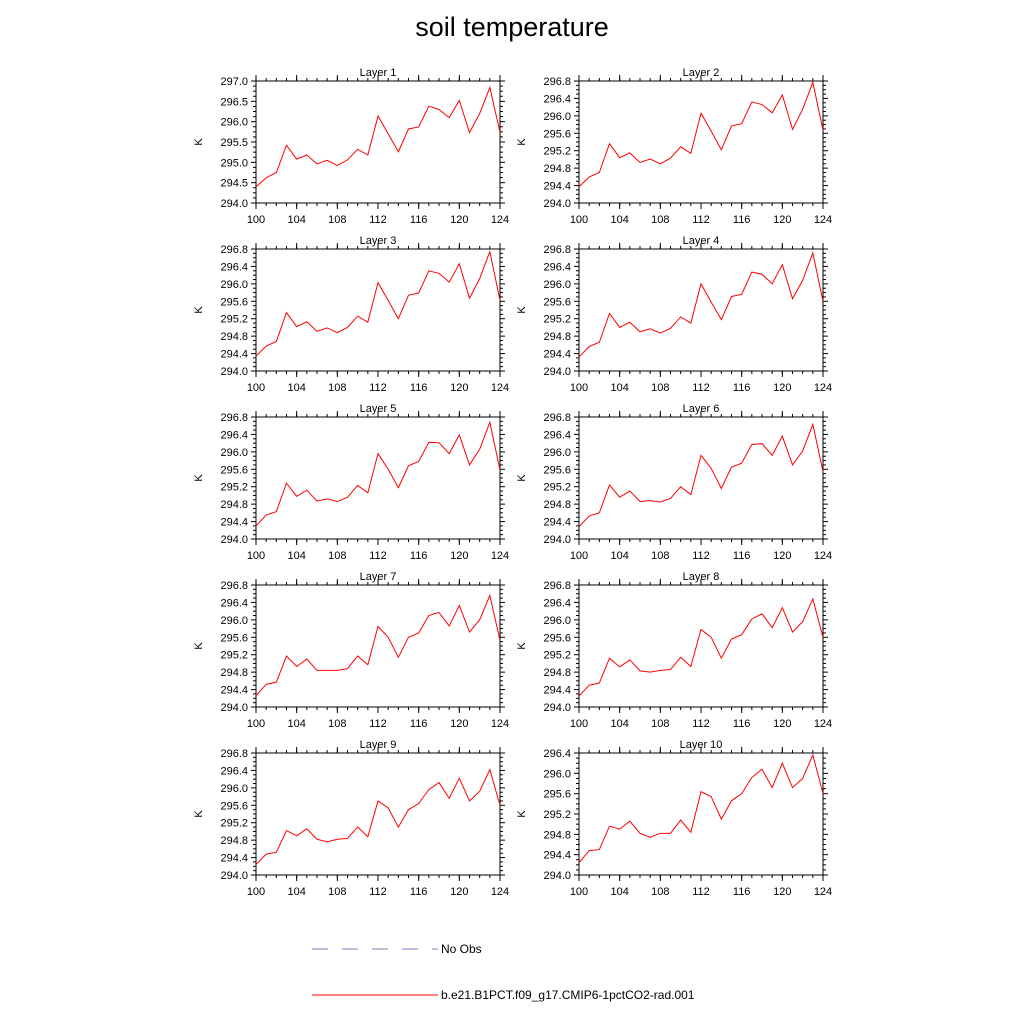 Image resolution: width=1024 pixels, height=1024 pixels. What do you see at coordinates (701, 241) in the screenshot?
I see `panel-title: Layer 4` at bounding box center [701, 241].